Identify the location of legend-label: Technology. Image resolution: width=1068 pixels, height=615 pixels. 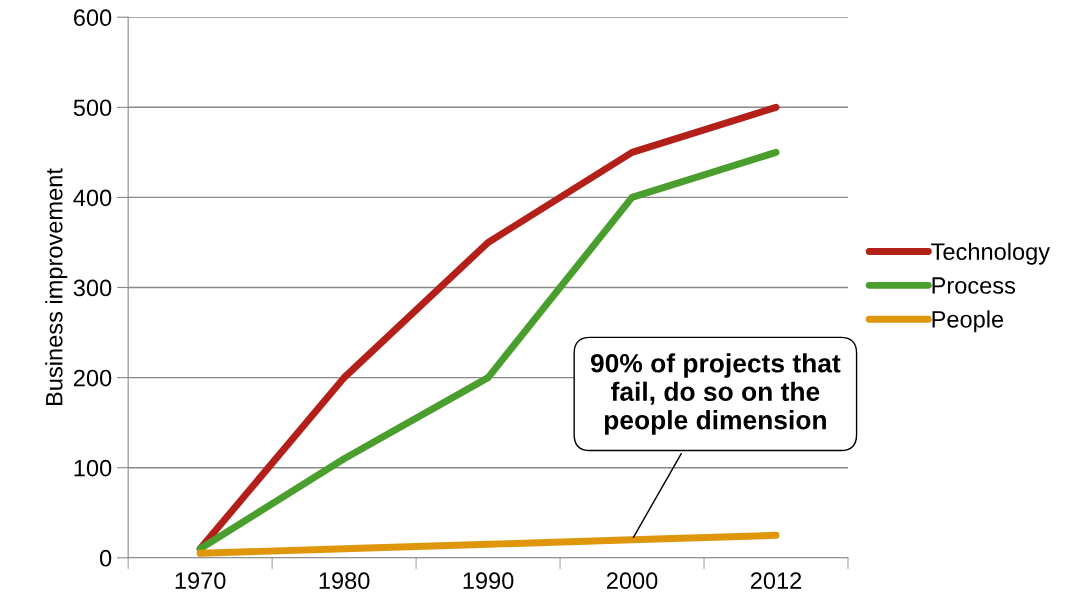
(991, 253).